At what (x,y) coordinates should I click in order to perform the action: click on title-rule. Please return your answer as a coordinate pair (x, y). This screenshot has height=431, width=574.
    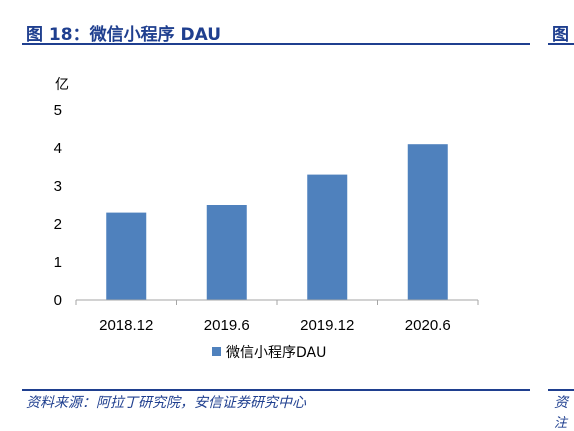
    Looking at the image, I should click on (276, 44).